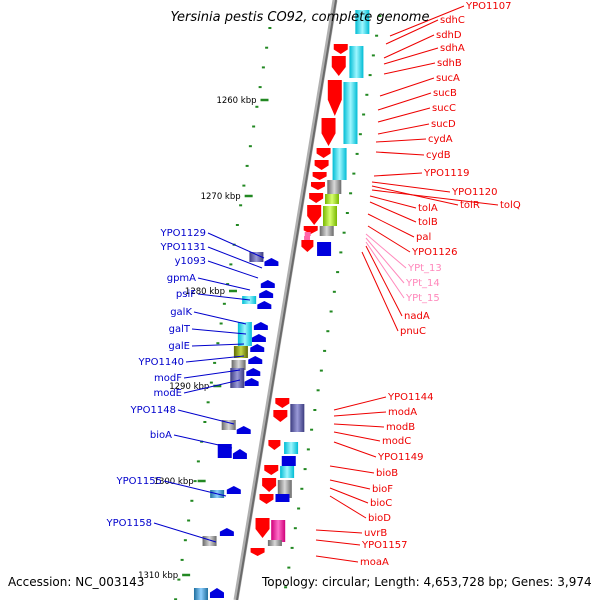 This screenshot has width=600, height=600. I want to click on gene-label-ypo1148: YPO1148, so click(153, 410).